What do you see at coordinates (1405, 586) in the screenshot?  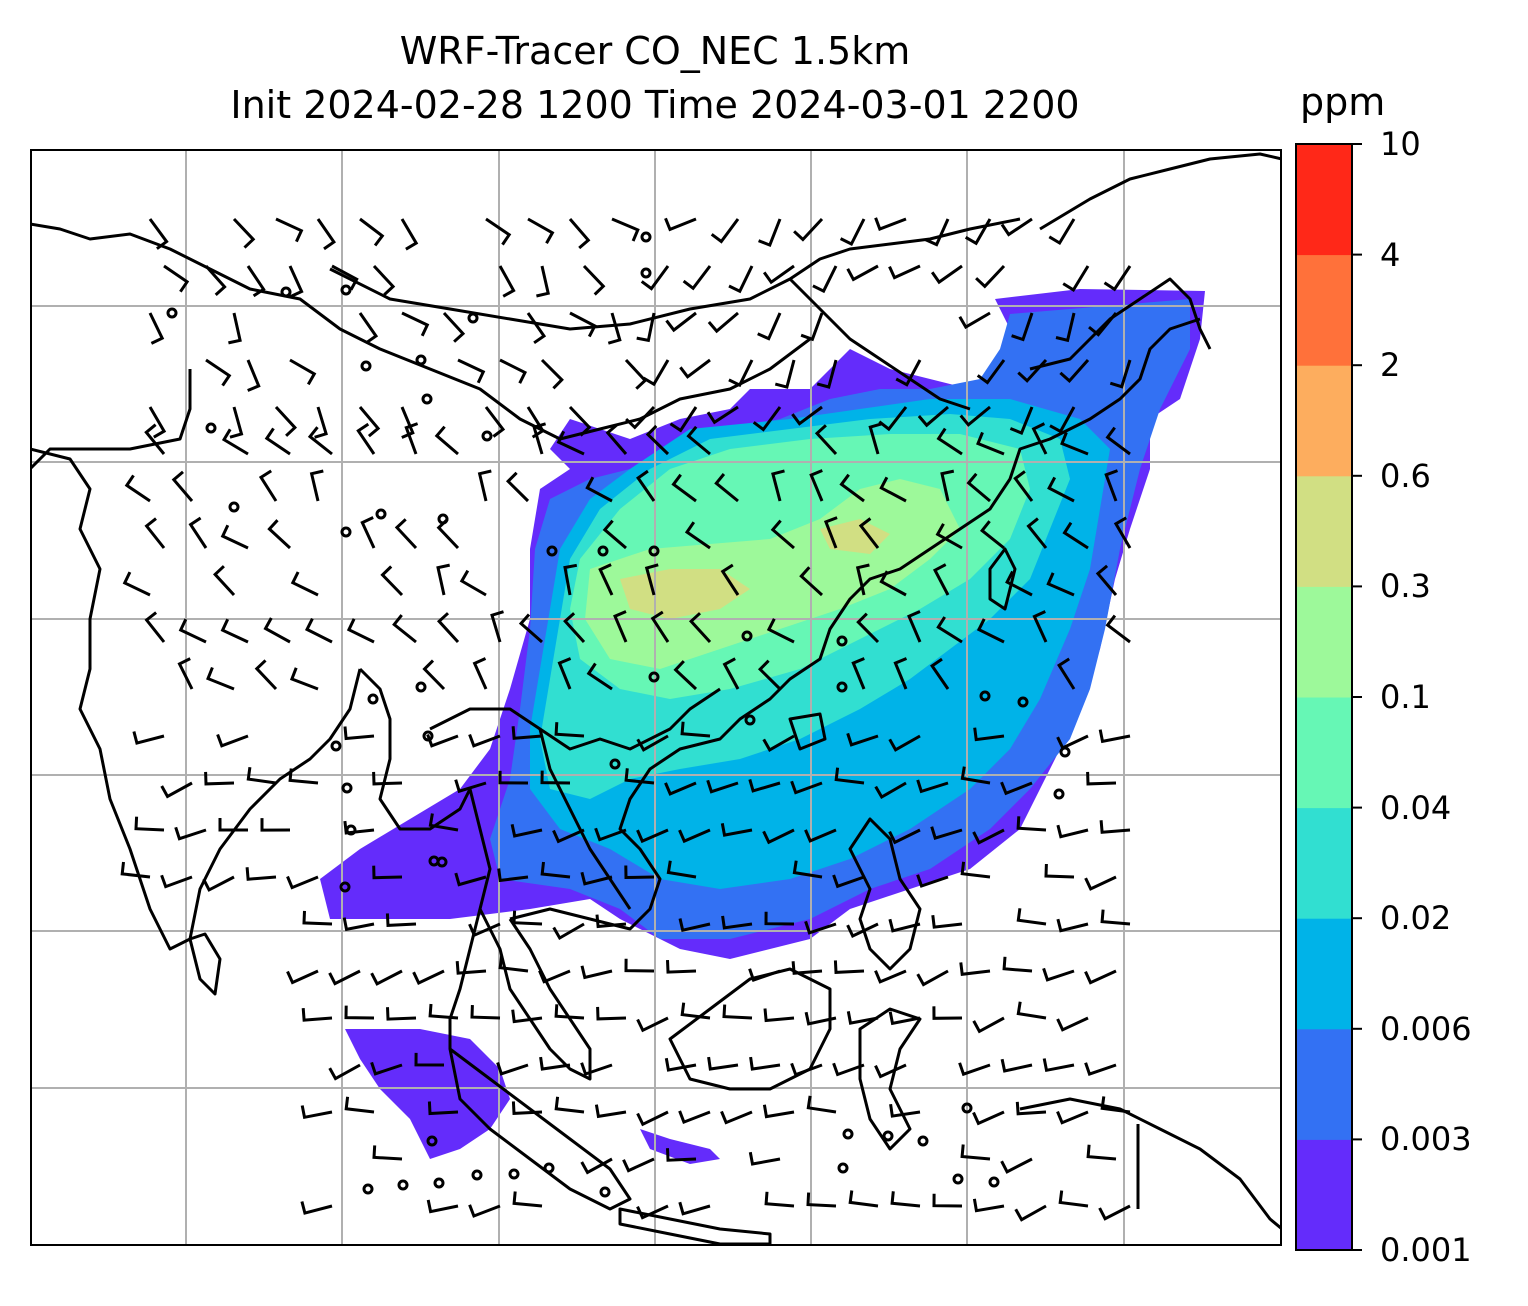 I see `colorbar-tick-label: 0.3` at bounding box center [1405, 586].